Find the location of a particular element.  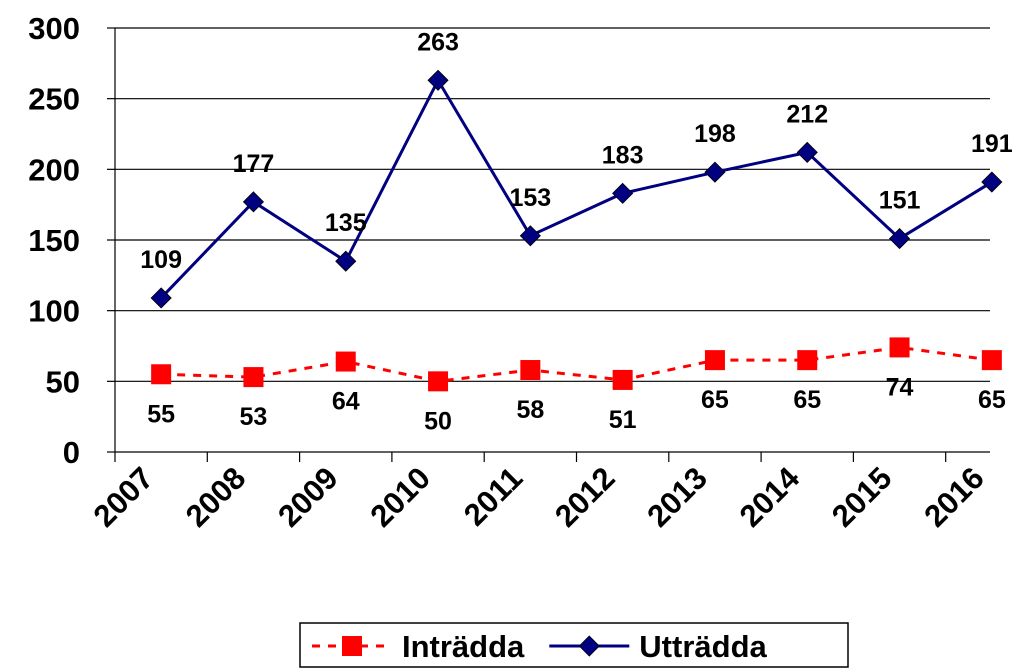

data-label: 183 is located at coordinates (623, 155).